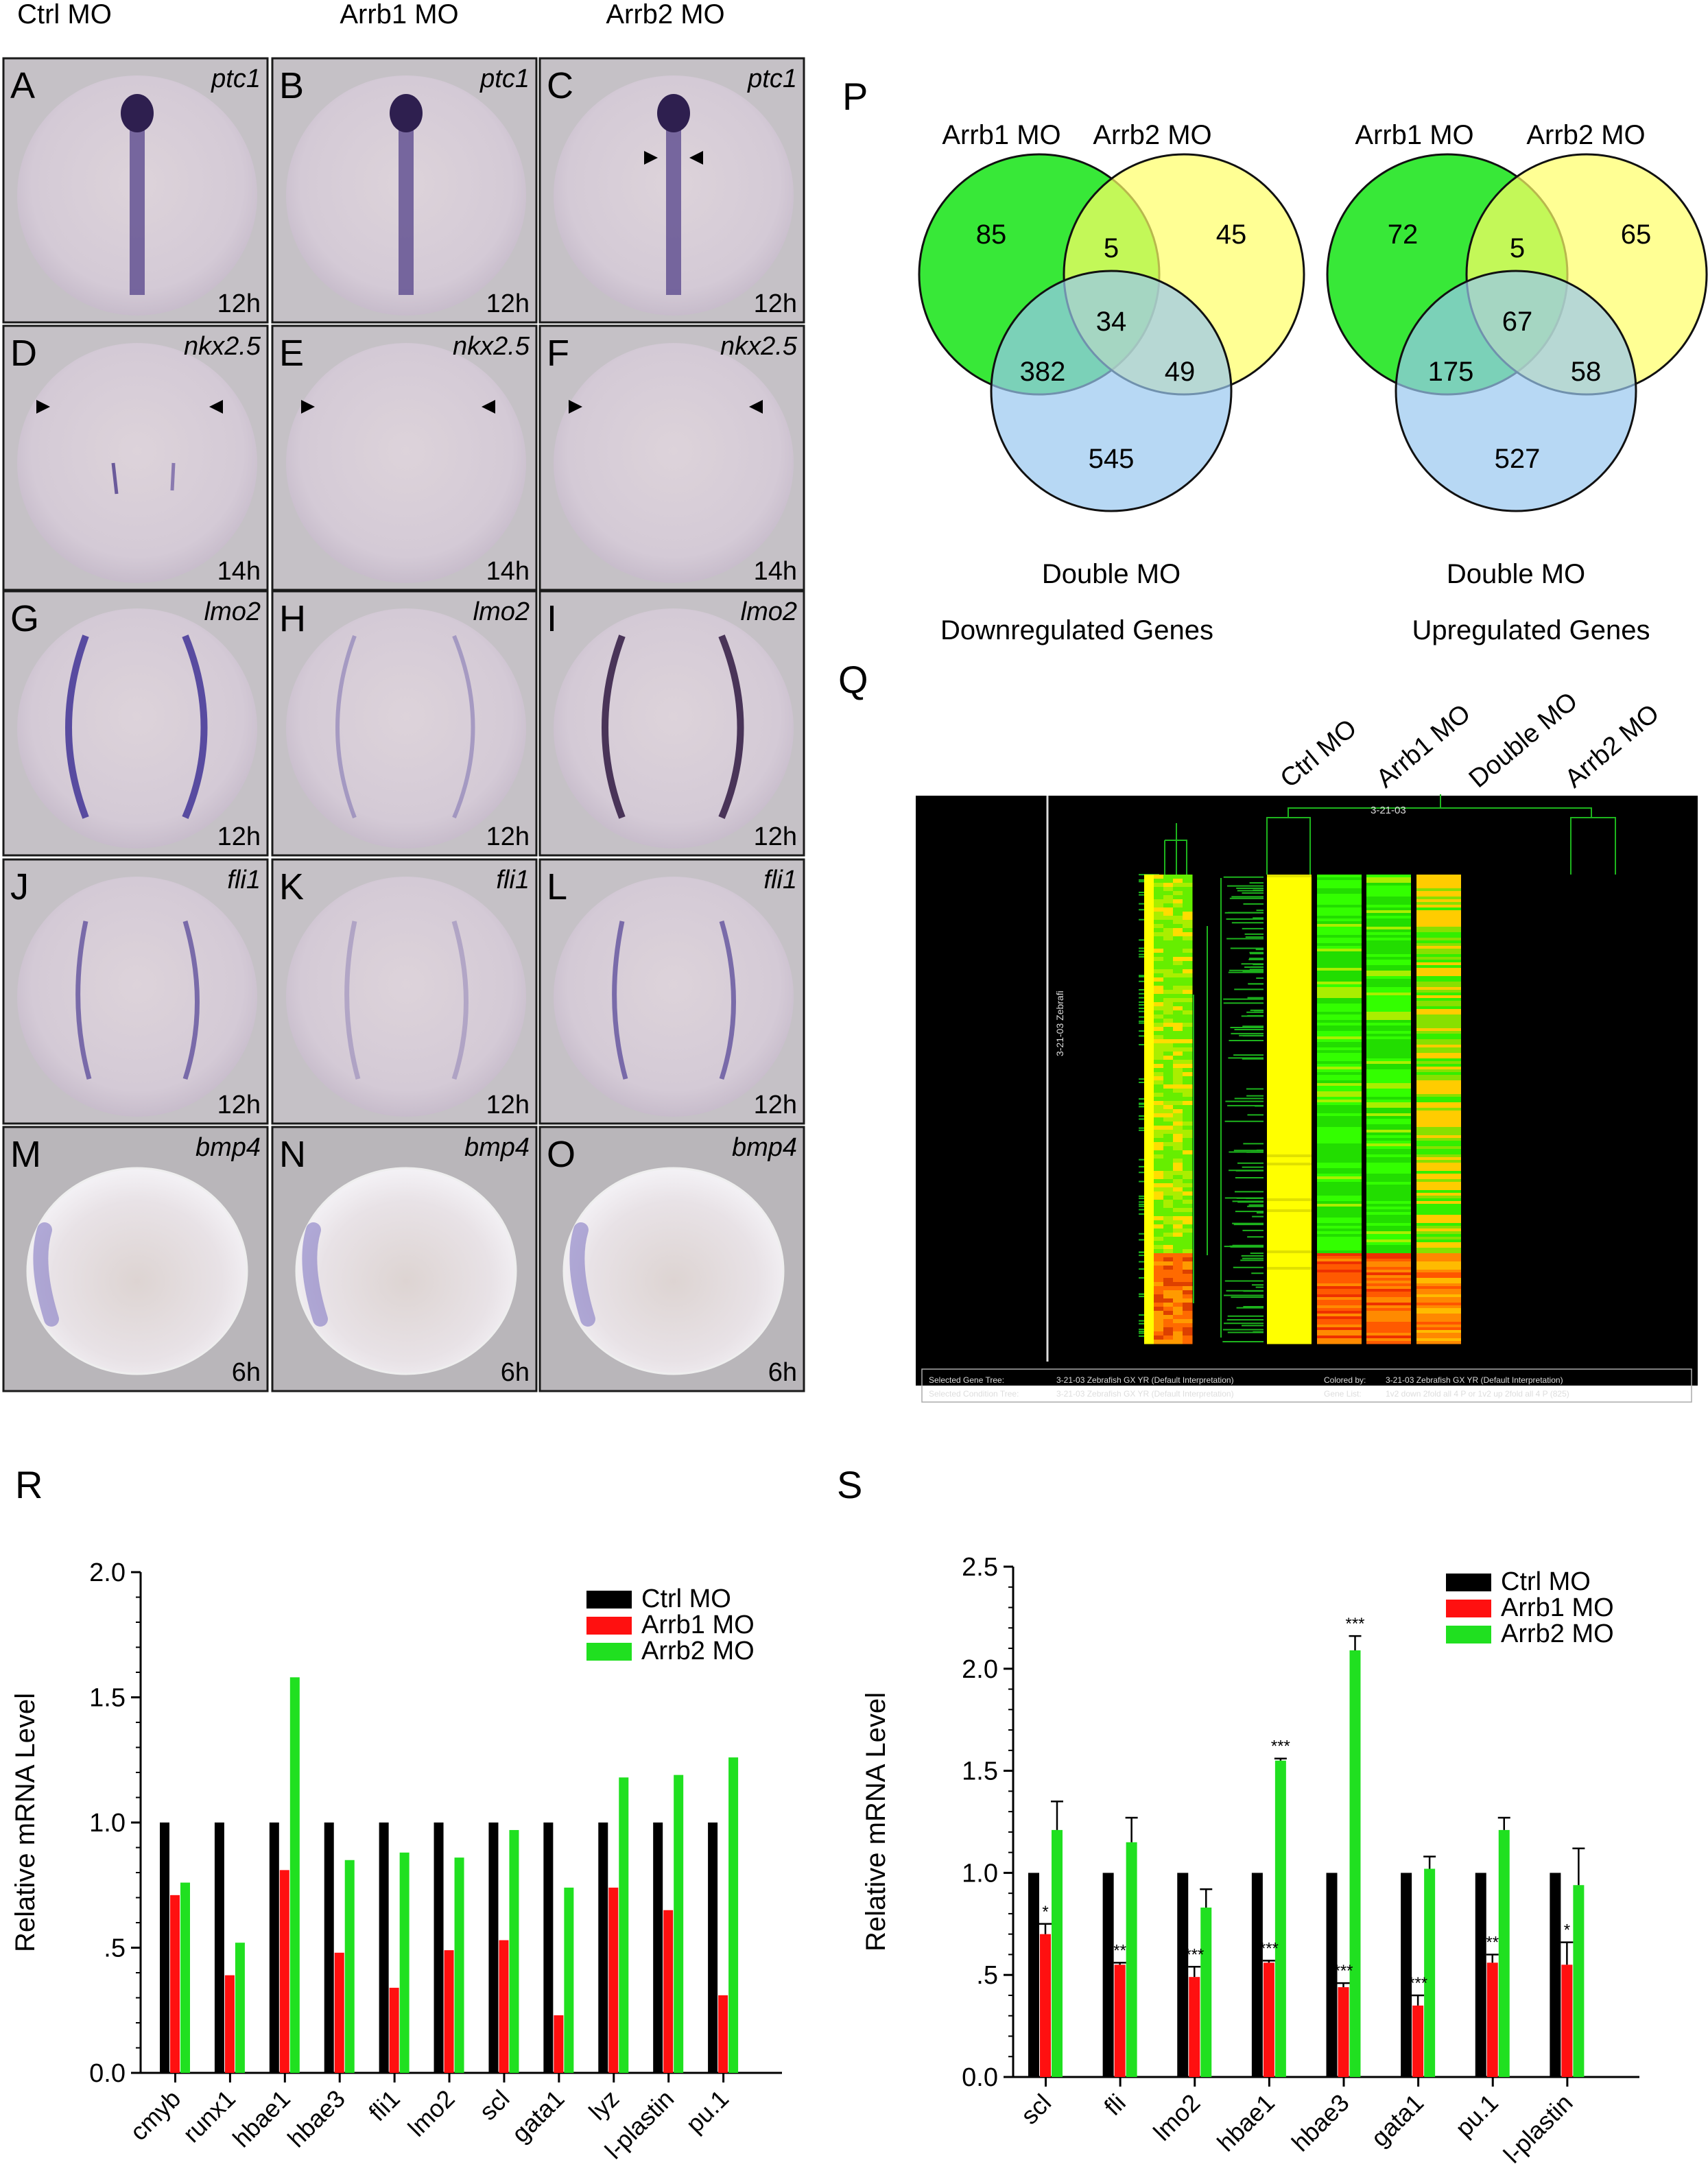 Image resolution: width=1708 pixels, height=2184 pixels. Describe the element at coordinates (29, 1484) in the screenshot. I see `panel-letter-r: R` at that location.